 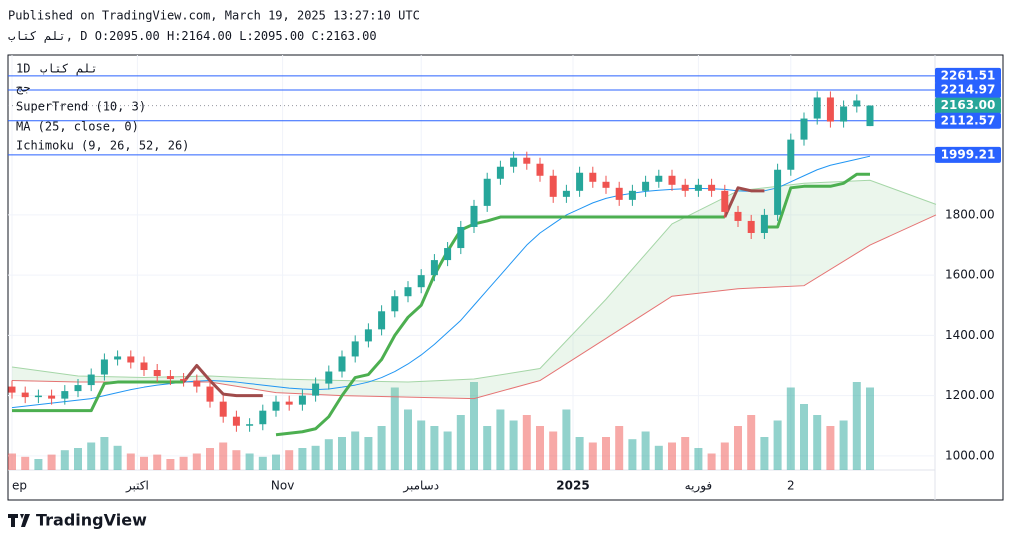 I want to click on legend-indicator: Ichimoku (9, 26, 52, 26), so click(x=102, y=146).